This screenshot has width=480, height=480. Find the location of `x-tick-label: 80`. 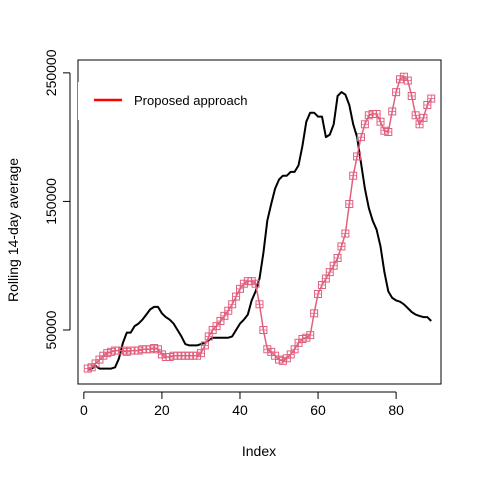

x-tick-label: 80 is located at coordinates (396, 410).